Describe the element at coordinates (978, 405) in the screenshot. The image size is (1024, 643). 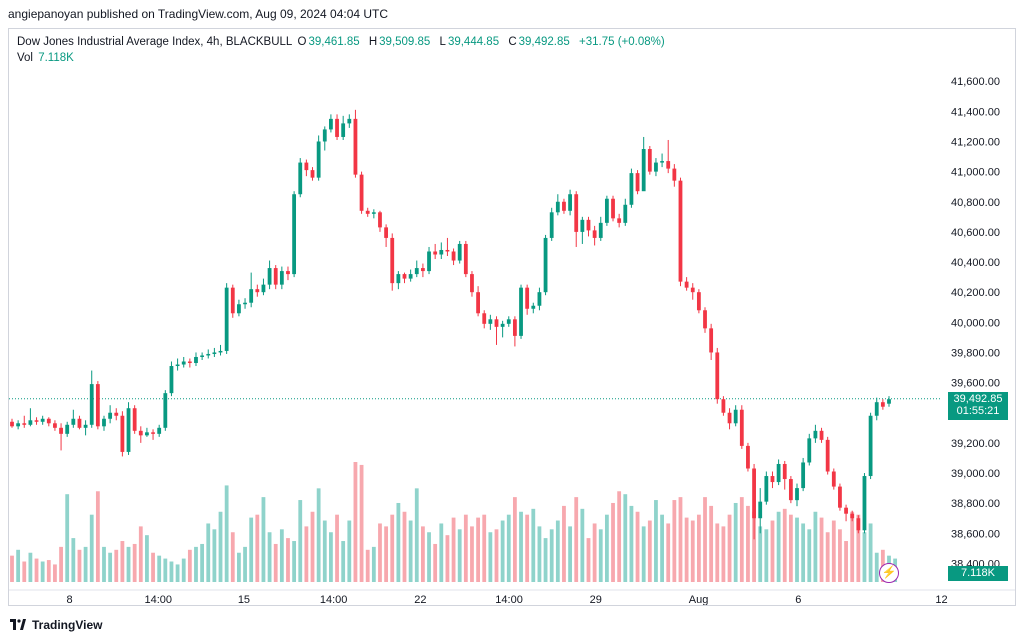
I see `last-price-tag: 39,492.85 01:55:21` at that location.